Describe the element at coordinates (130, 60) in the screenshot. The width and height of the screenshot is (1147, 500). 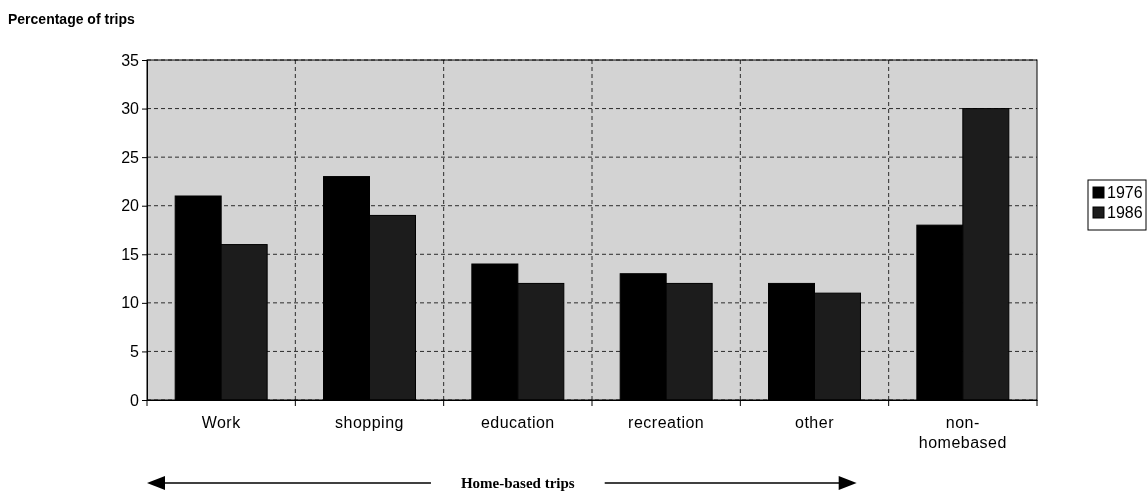
I see `y-tick-label: 35` at that location.